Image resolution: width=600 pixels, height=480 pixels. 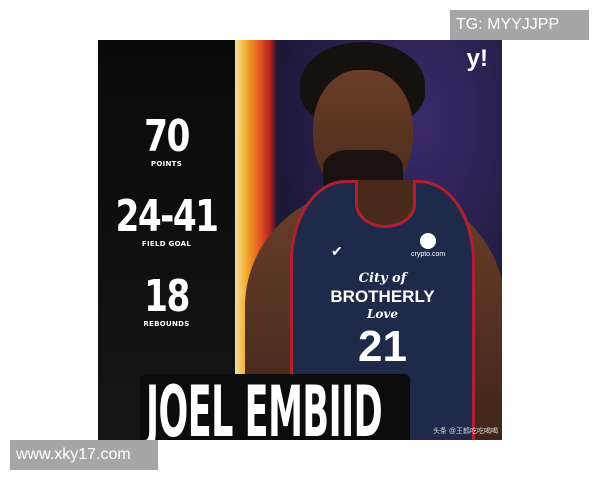 I want to click on watermark-top: TG: MYYJJPP, so click(x=519, y=25).